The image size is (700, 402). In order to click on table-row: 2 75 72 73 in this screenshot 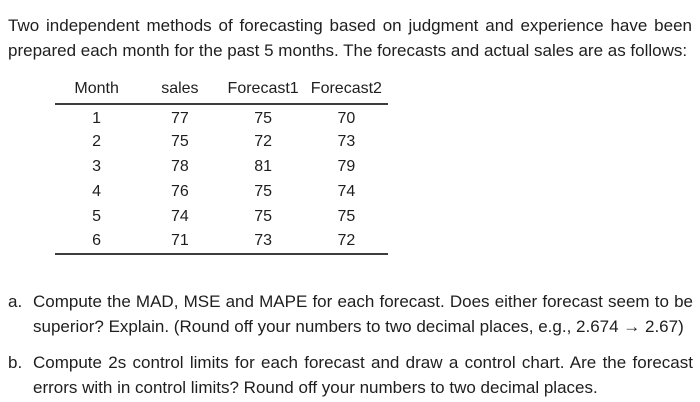, I will do `click(221, 141)`.